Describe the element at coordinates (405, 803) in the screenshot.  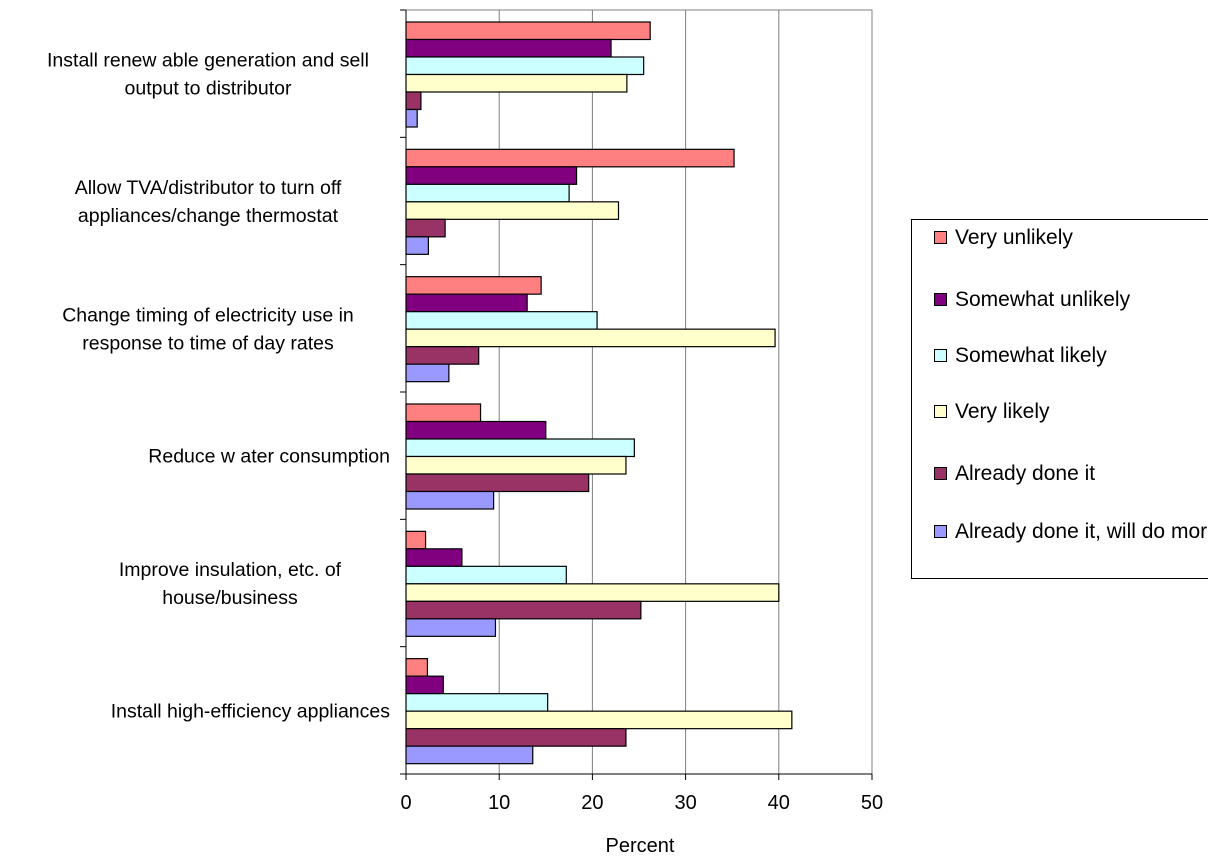
I see `x-tick-label: 0` at that location.